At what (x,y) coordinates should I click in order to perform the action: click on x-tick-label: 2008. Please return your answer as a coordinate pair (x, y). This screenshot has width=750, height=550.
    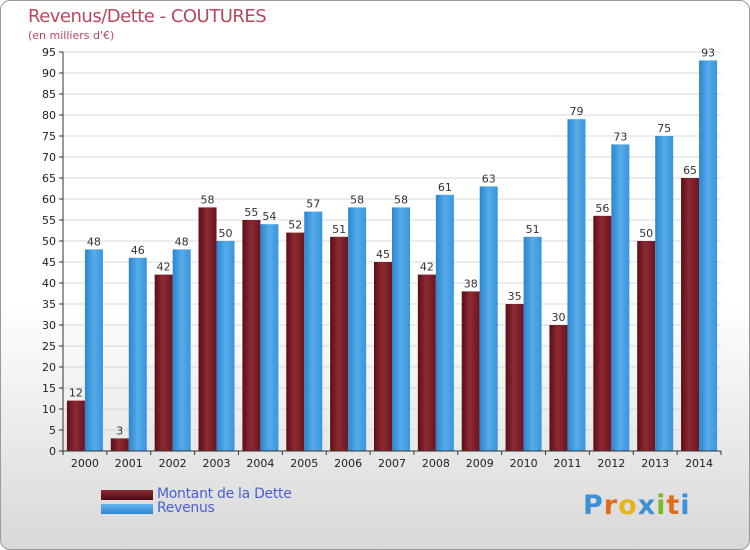
    Looking at the image, I should click on (436, 463).